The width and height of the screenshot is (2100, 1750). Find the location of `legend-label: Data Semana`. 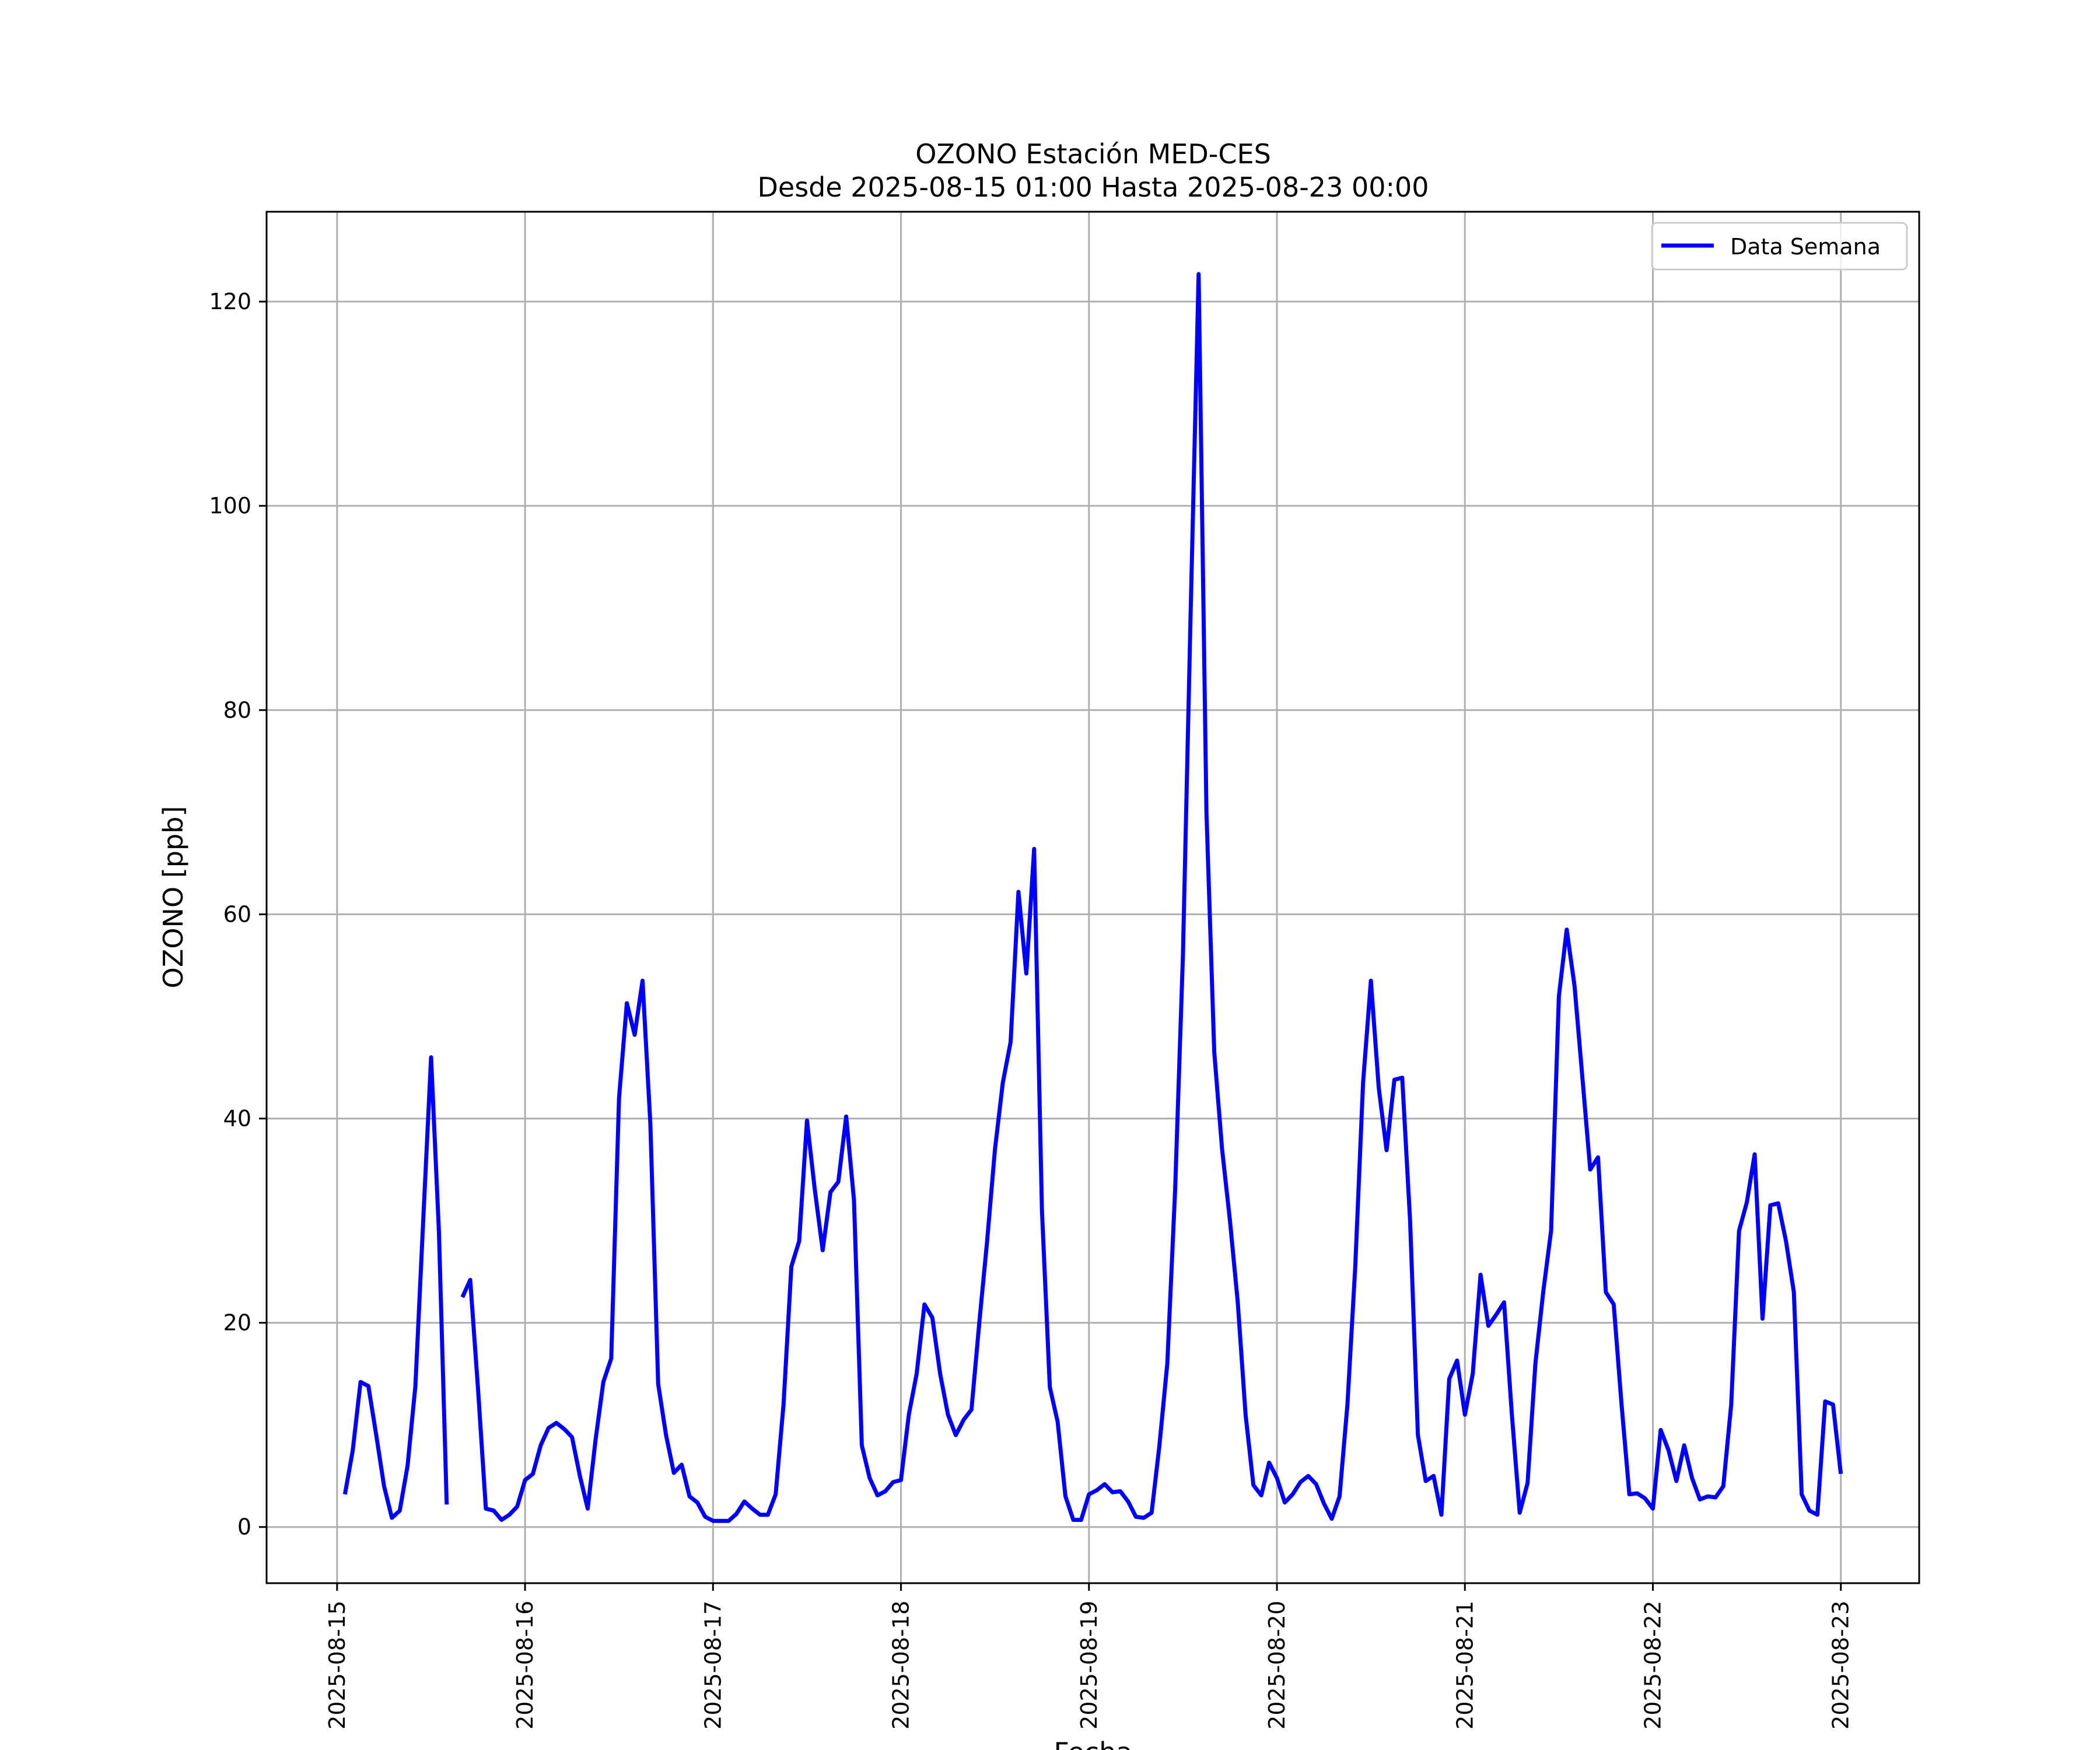

legend-label: Data Semana is located at coordinates (1805, 247).